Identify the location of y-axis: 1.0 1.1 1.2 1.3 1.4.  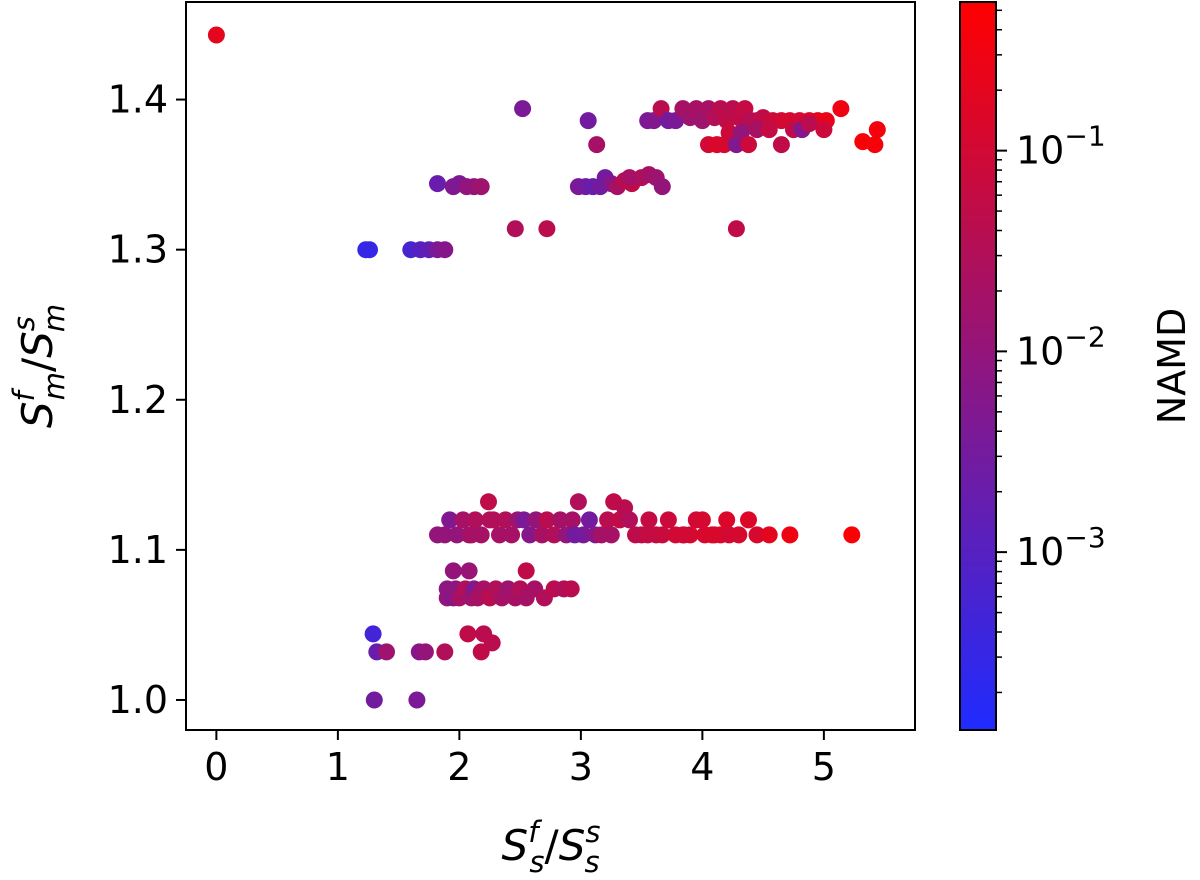
(147, 400).